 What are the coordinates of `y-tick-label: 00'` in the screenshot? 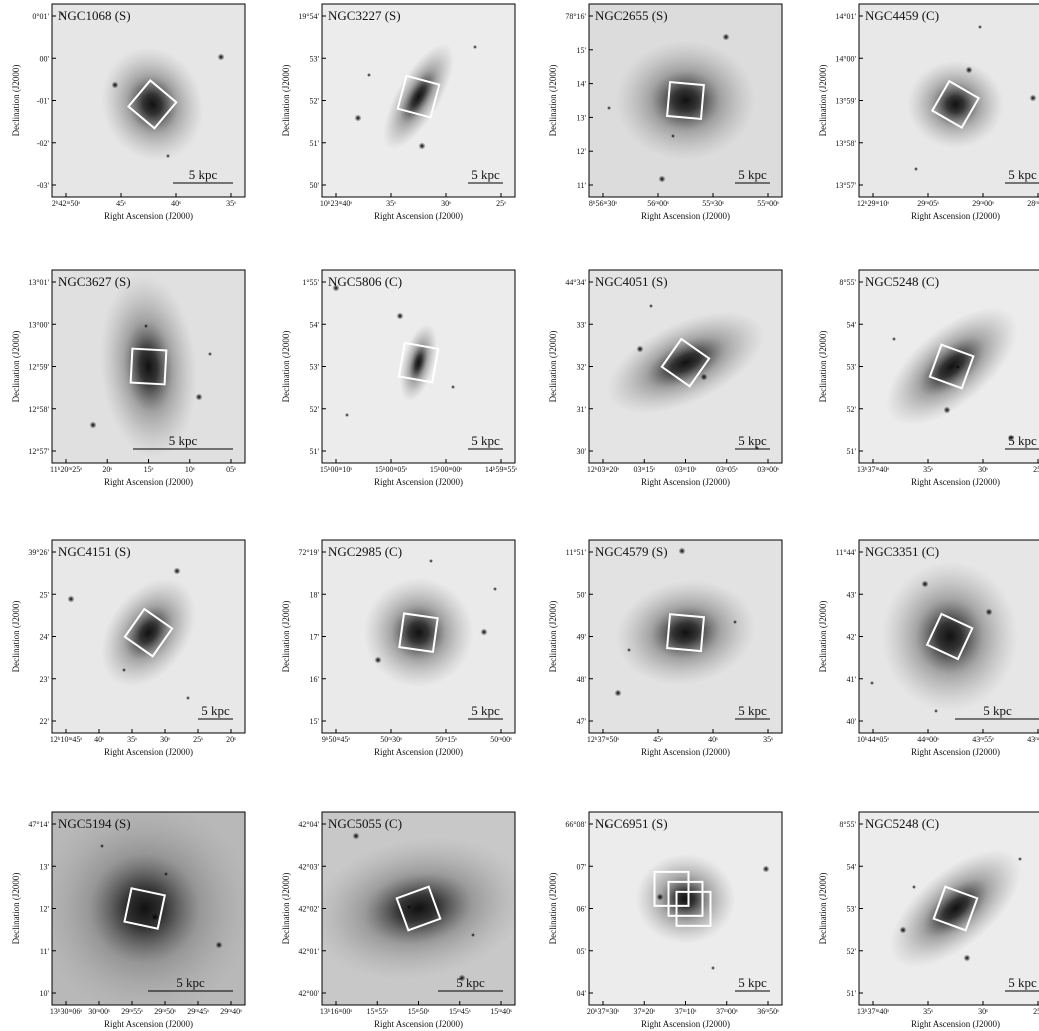 It's located at (45, 58).